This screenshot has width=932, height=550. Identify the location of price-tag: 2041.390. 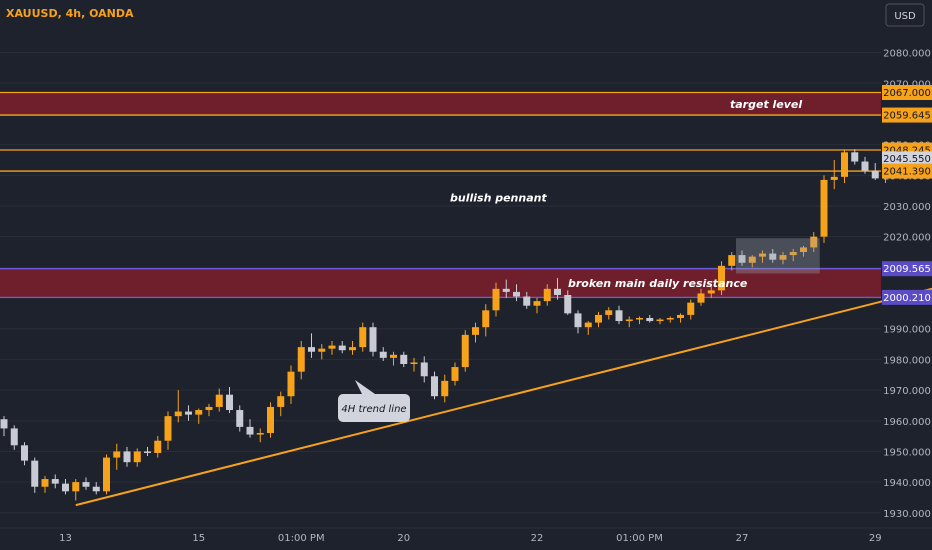
(907, 171).